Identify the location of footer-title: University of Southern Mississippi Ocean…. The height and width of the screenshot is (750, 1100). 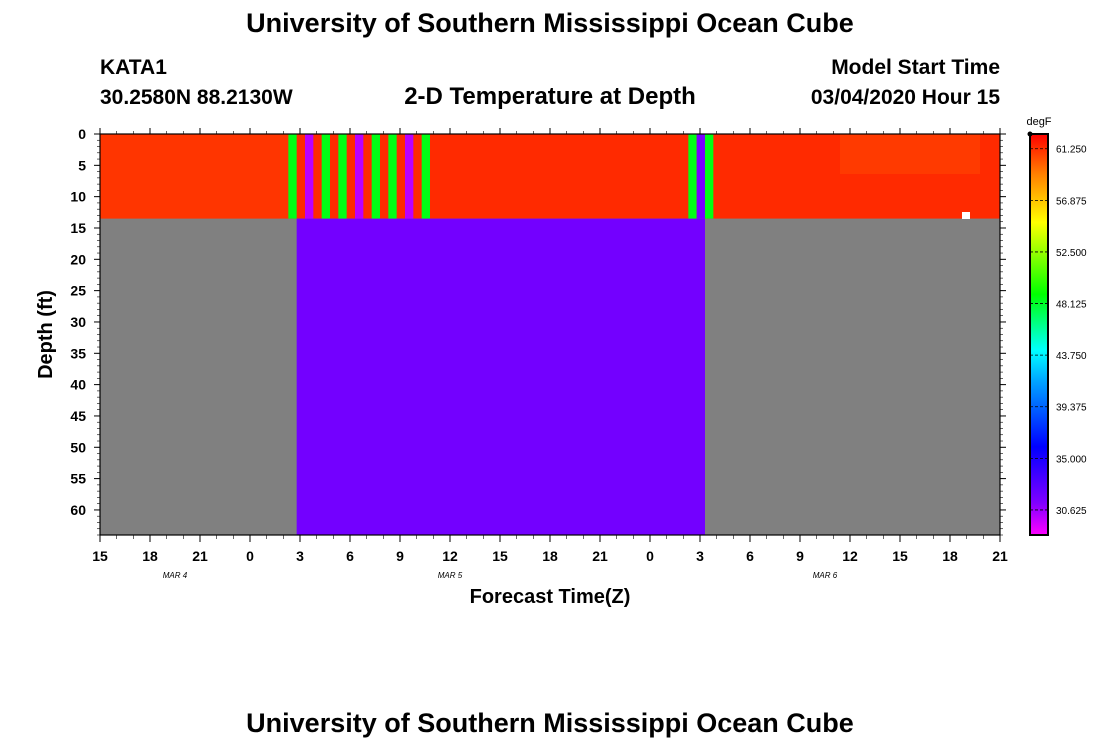
(550, 723).